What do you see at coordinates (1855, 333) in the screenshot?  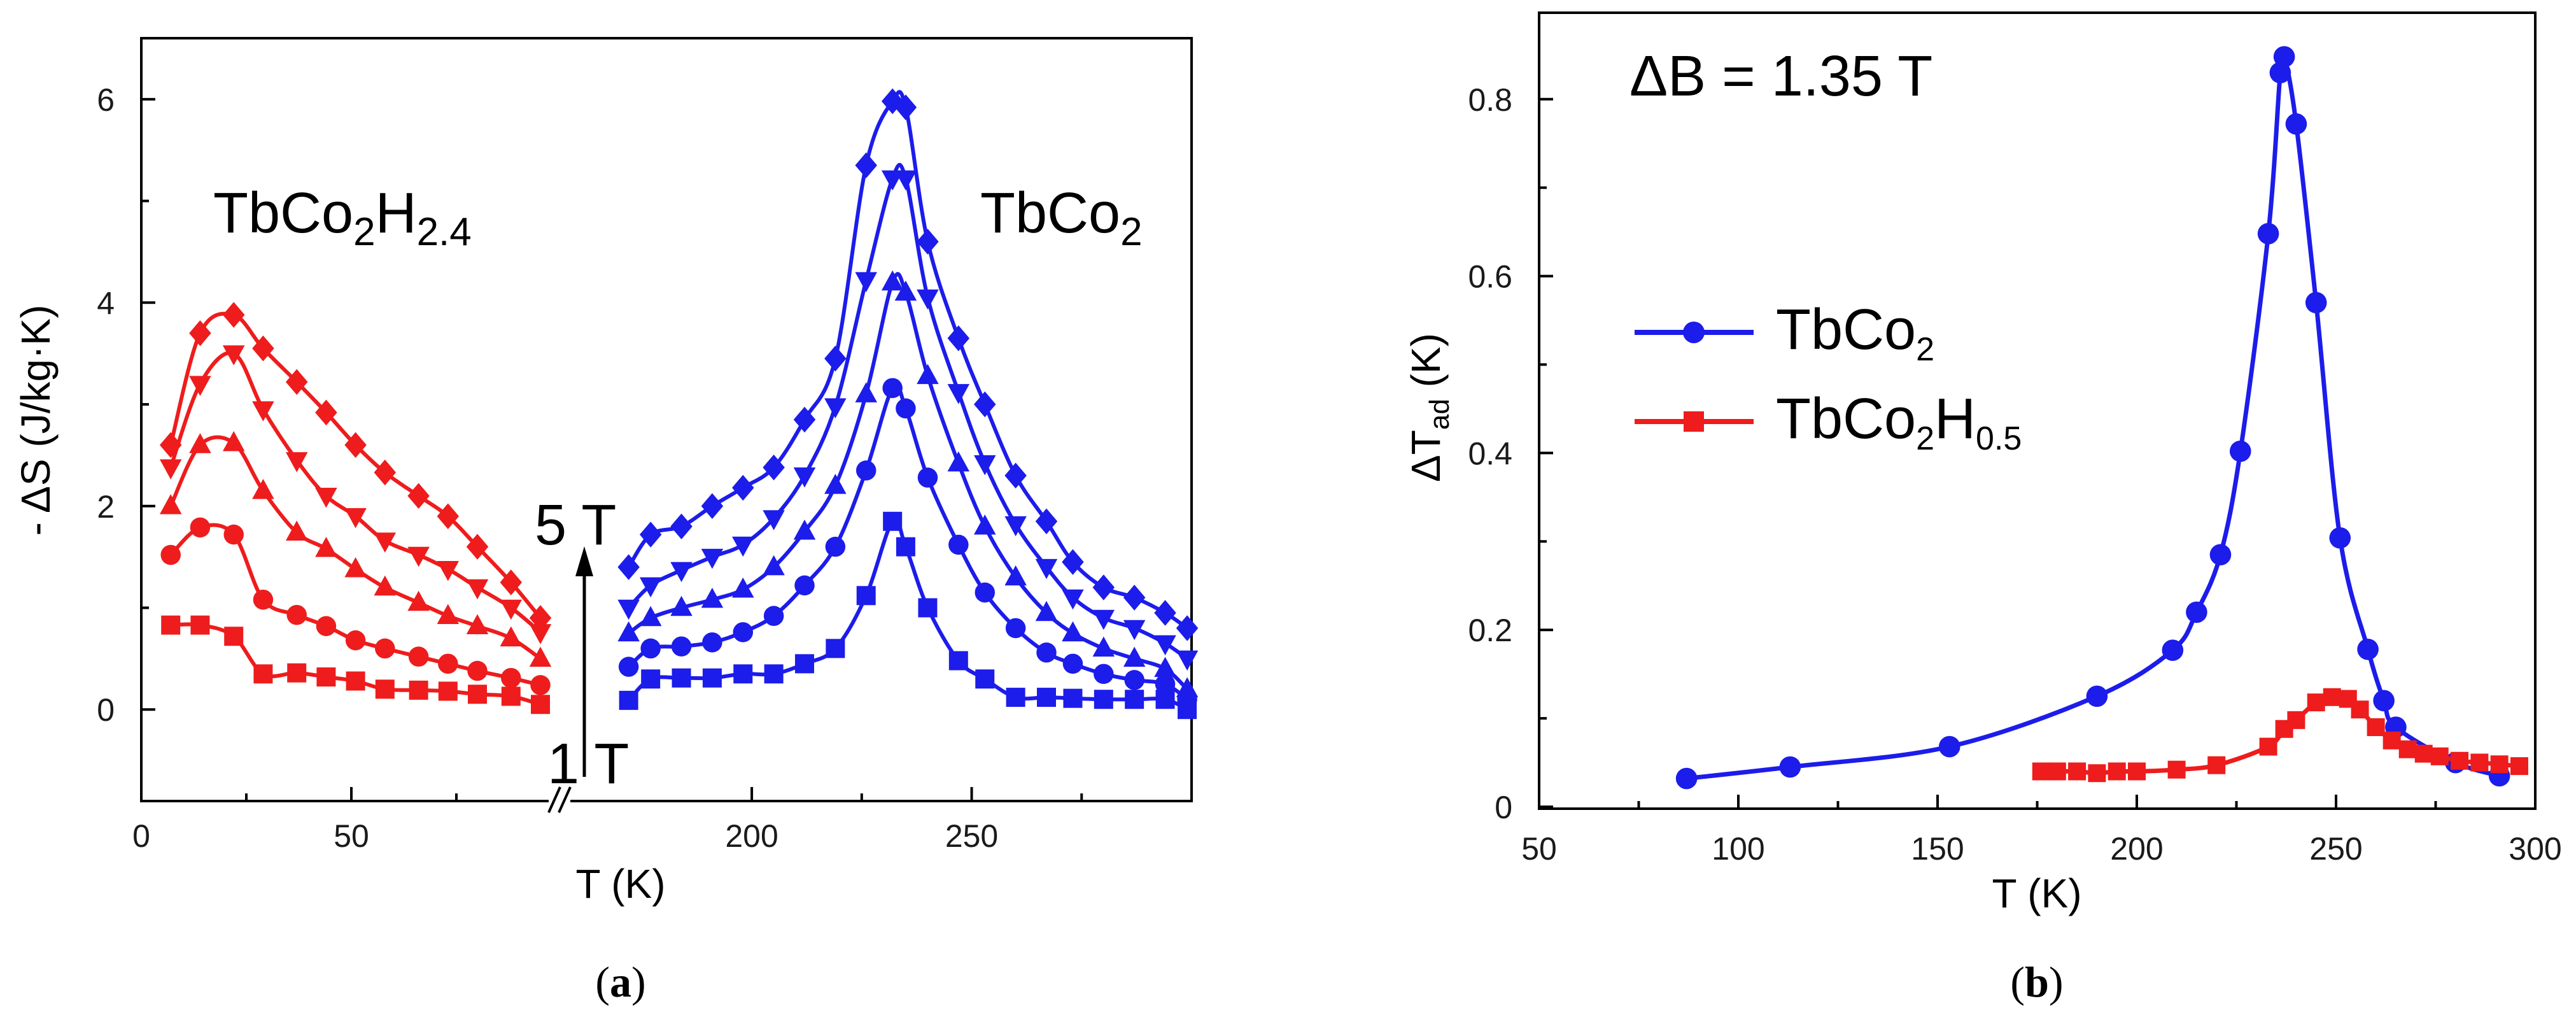 I see `legend-label-tbco2: TbCo2` at bounding box center [1855, 333].